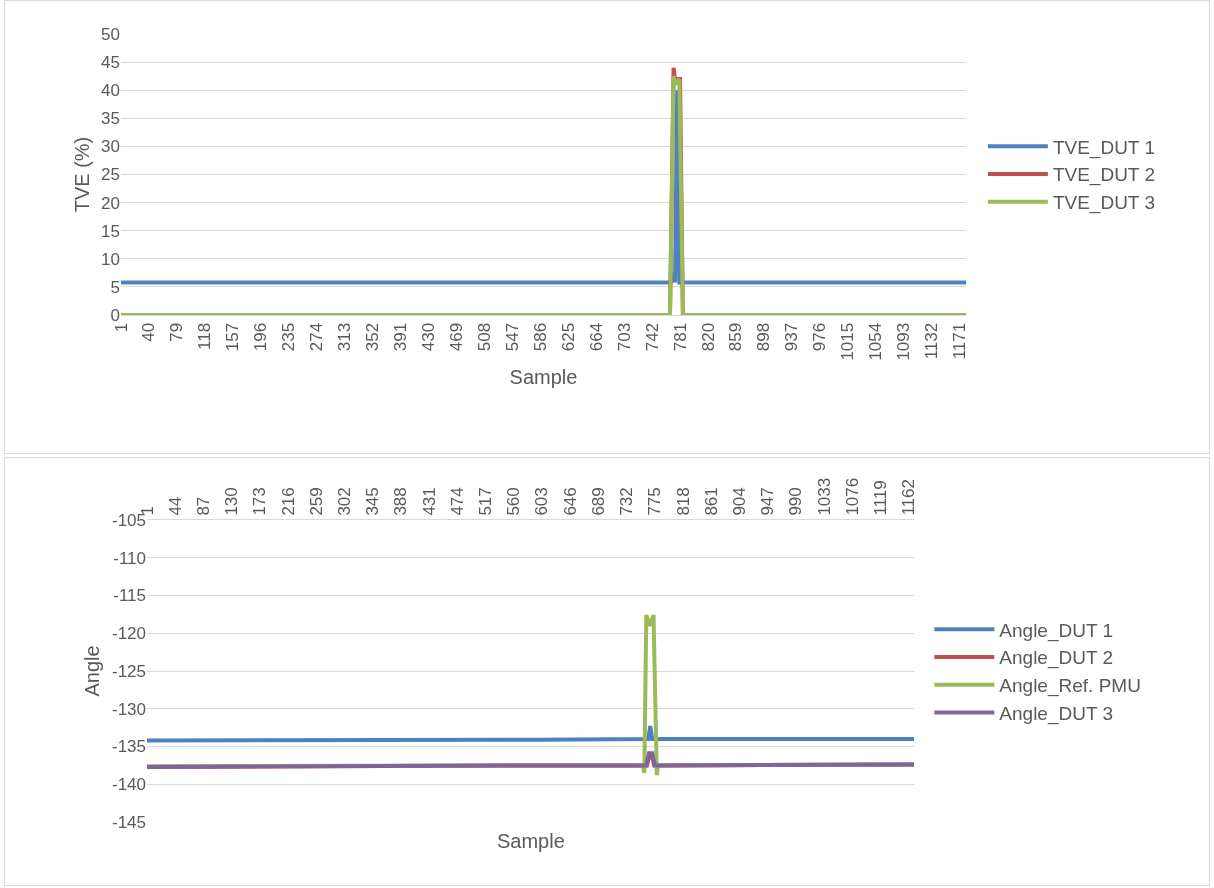 This screenshot has width=1214, height=888. What do you see at coordinates (81, 174) in the screenshot?
I see `y-axis-title: TVE (%)` at bounding box center [81, 174].